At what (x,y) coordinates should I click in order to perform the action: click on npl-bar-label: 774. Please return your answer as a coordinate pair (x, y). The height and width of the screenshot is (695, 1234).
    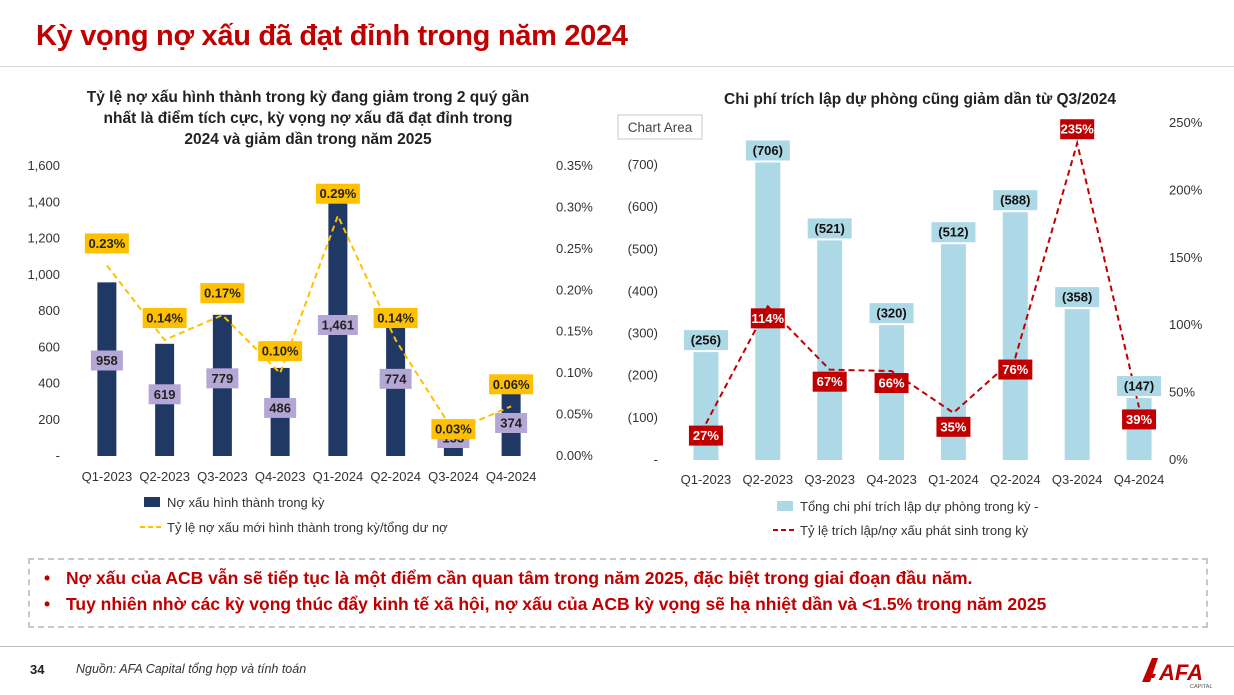
    Looking at the image, I should click on (395, 378).